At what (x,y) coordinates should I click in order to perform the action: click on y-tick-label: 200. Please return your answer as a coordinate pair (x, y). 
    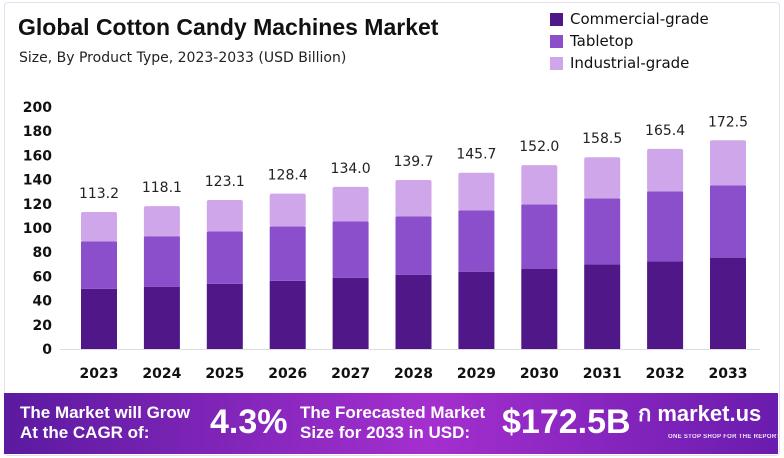
    Looking at the image, I should click on (37, 108).